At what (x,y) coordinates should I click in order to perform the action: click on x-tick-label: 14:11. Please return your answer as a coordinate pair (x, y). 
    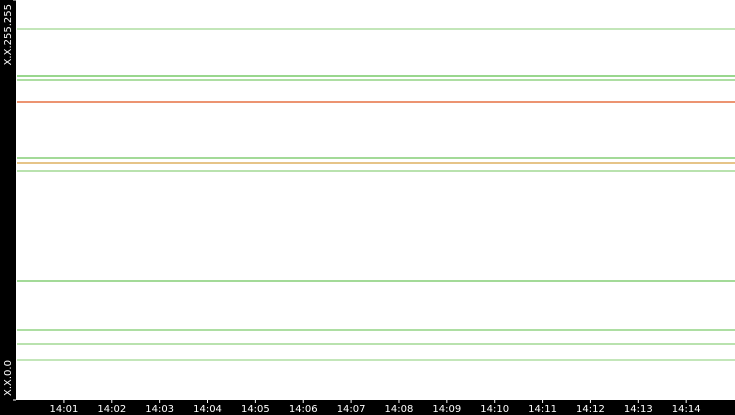
    Looking at the image, I should click on (542, 409).